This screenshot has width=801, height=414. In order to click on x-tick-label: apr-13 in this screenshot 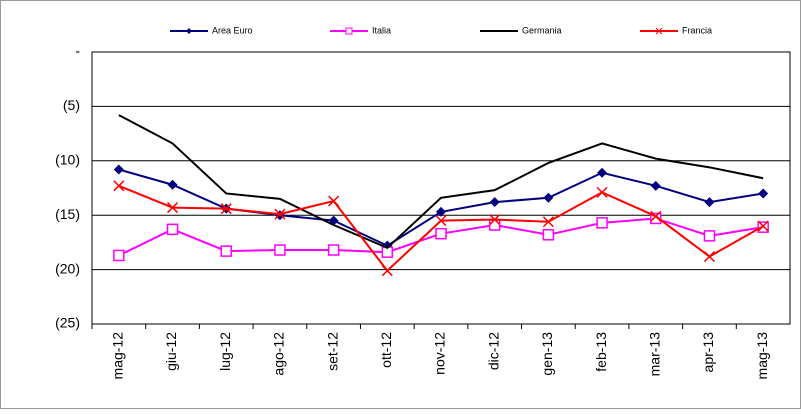, I will do `click(708, 352)`.